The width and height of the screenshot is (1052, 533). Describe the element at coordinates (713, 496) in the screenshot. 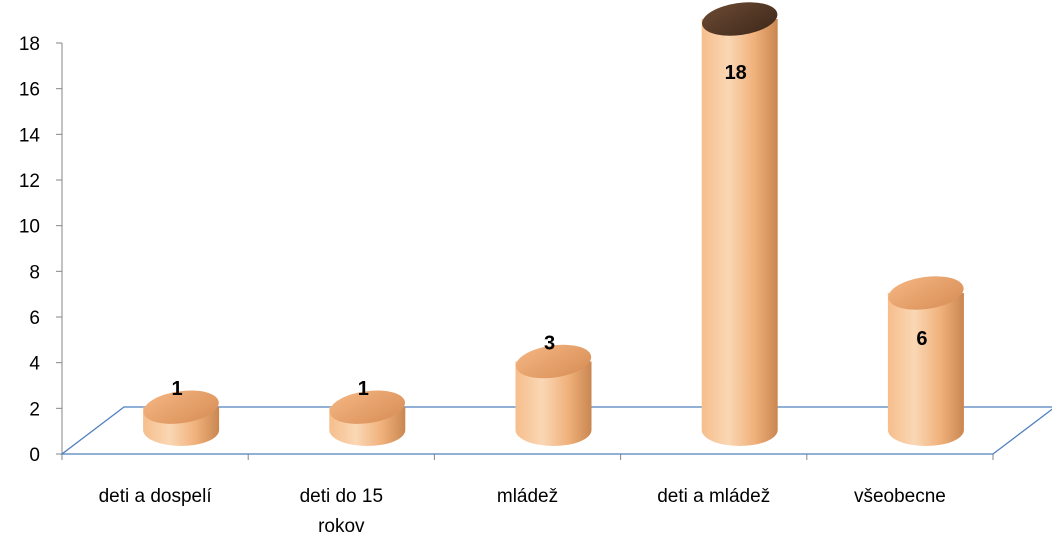

I see `x-category-label: deti a mládež` at that location.